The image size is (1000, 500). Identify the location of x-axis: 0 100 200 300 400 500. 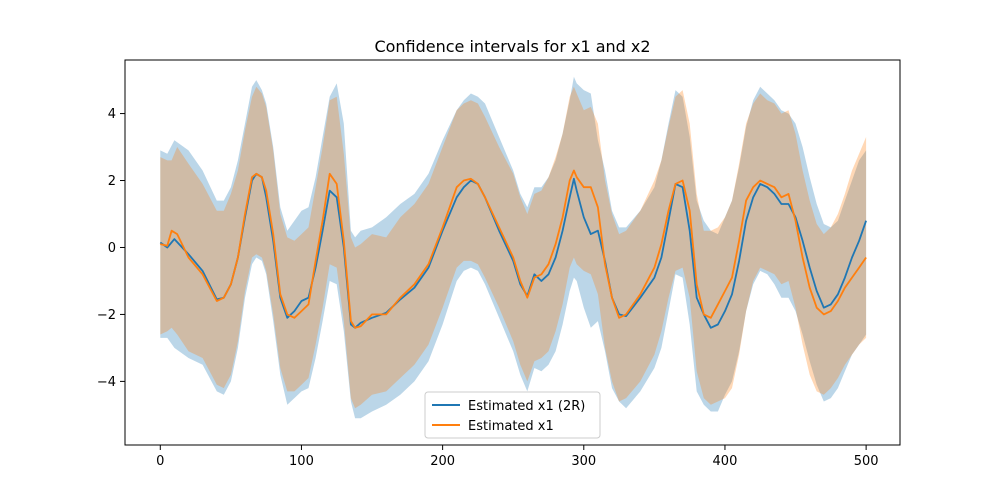
(517, 457).